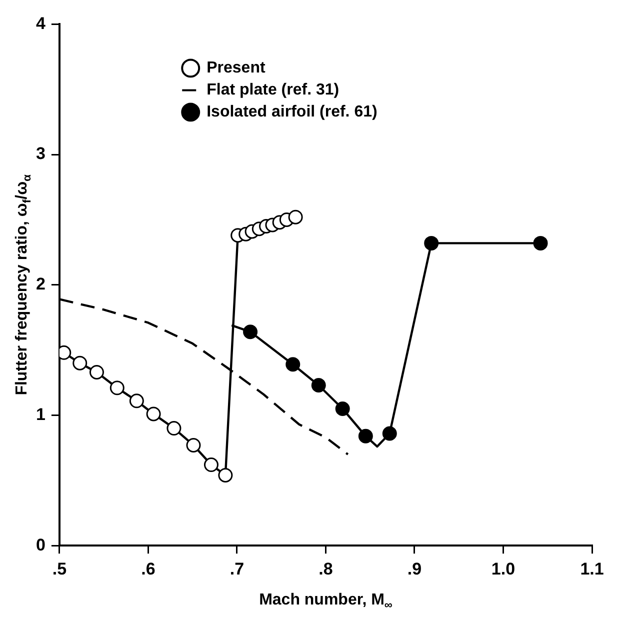 This screenshot has height=622, width=630. I want to click on y-tick-label: 0, so click(41, 544).